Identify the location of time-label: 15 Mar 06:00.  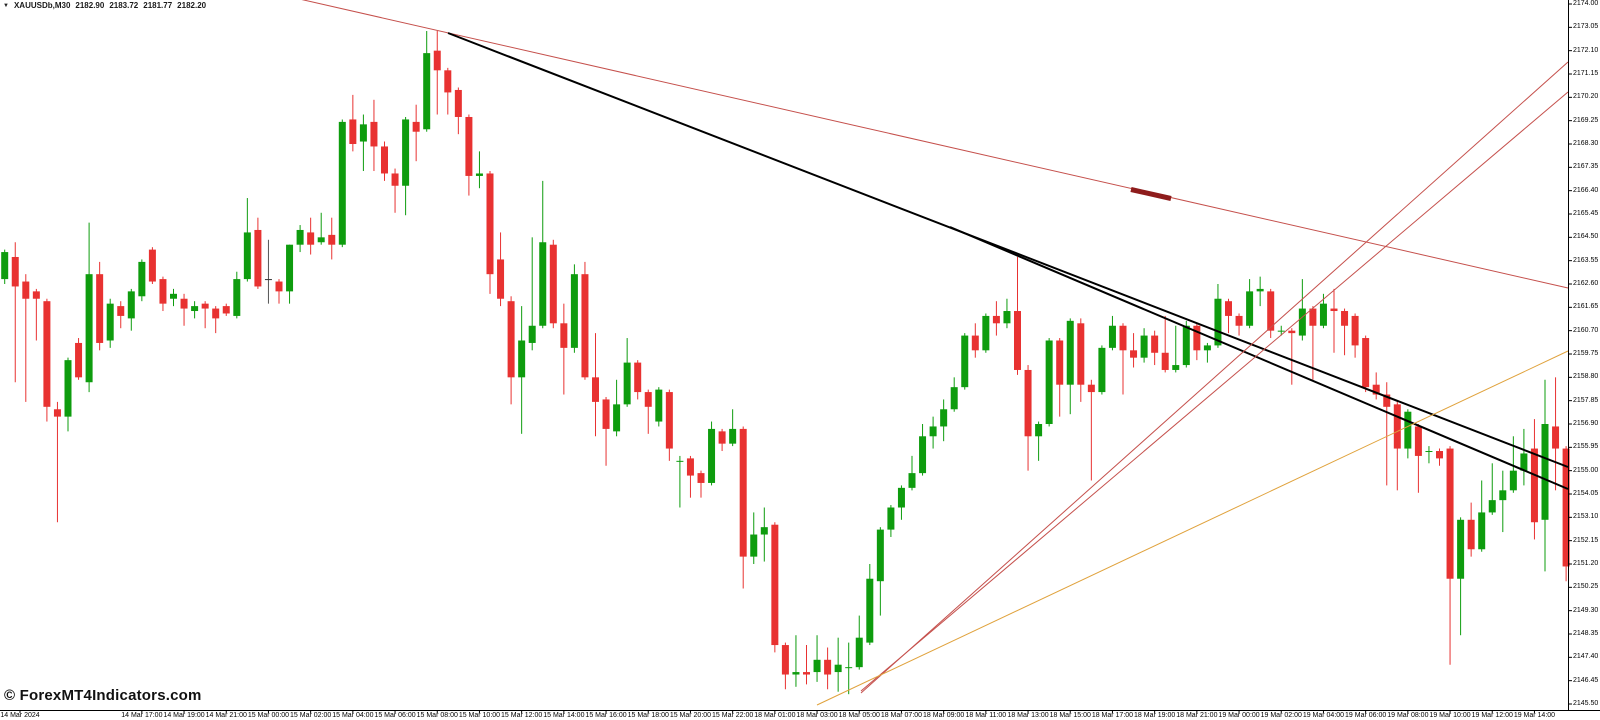
(395, 715).